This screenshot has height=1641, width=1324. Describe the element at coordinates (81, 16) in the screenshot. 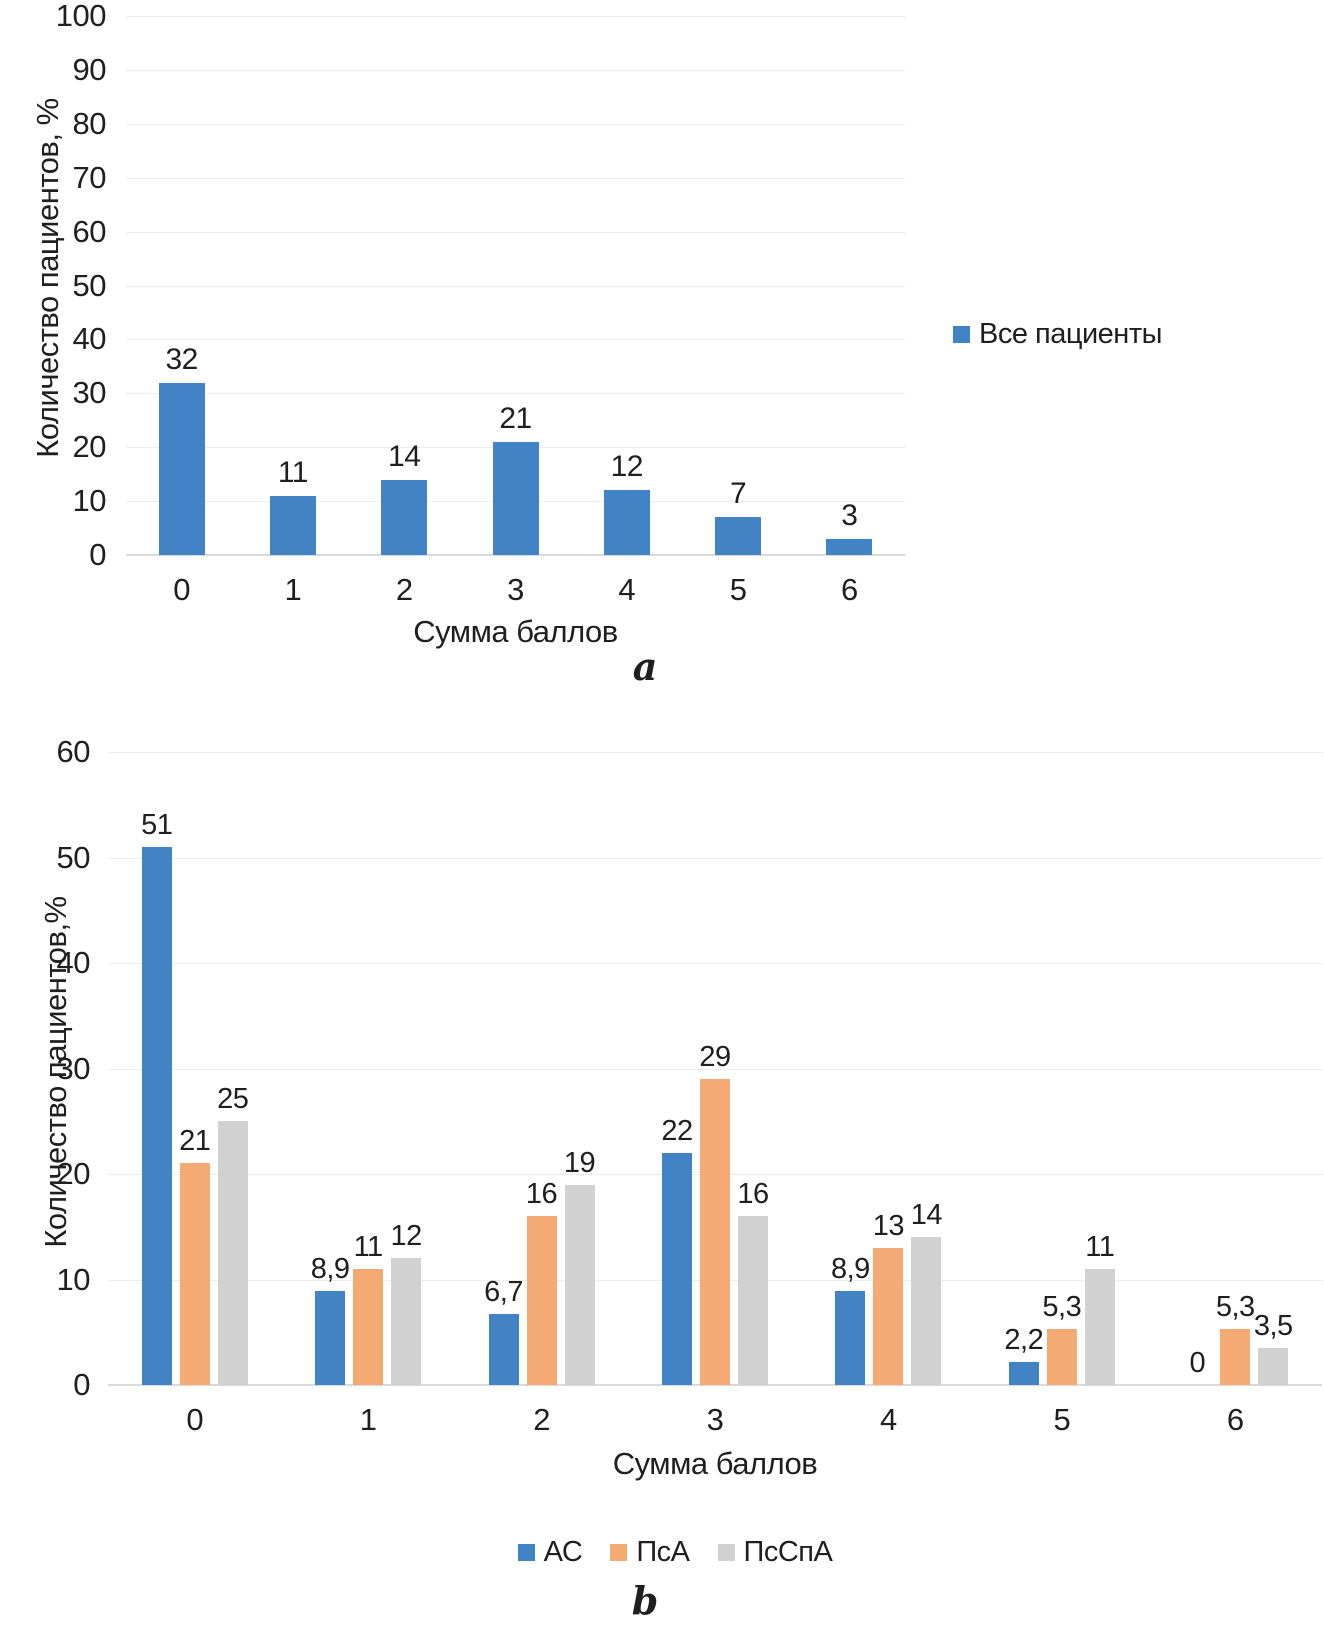

I see `y-tick-label: 100` at that location.